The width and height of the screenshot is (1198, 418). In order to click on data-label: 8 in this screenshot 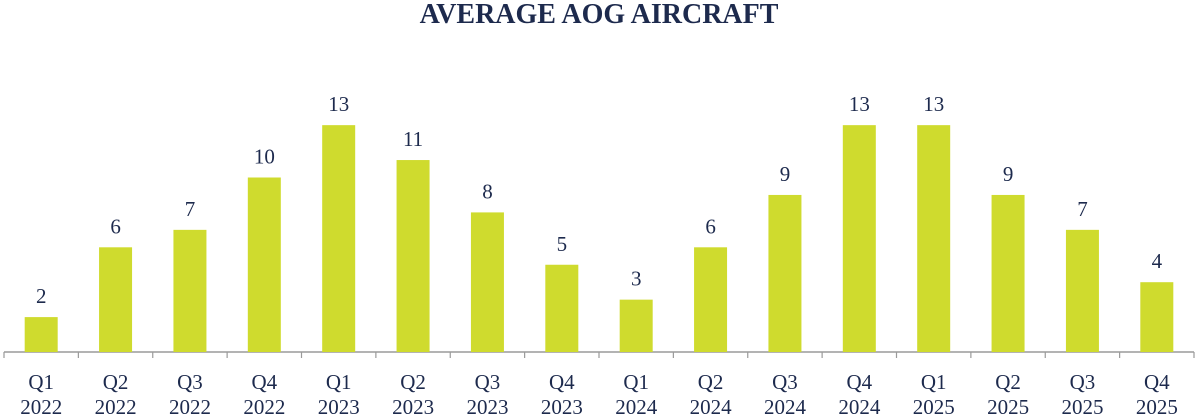, I will do `click(487, 191)`.